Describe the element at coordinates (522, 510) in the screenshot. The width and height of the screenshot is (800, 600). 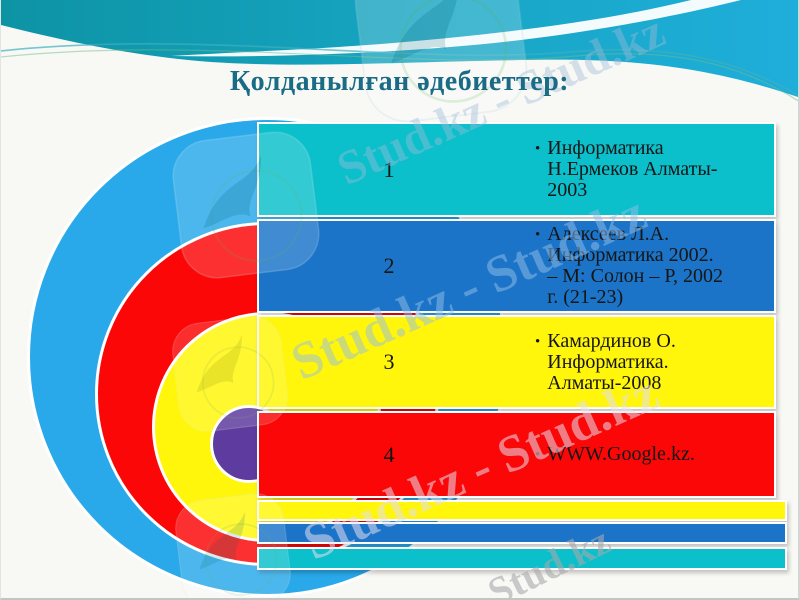
I see `bottom-strip-yellow` at that location.